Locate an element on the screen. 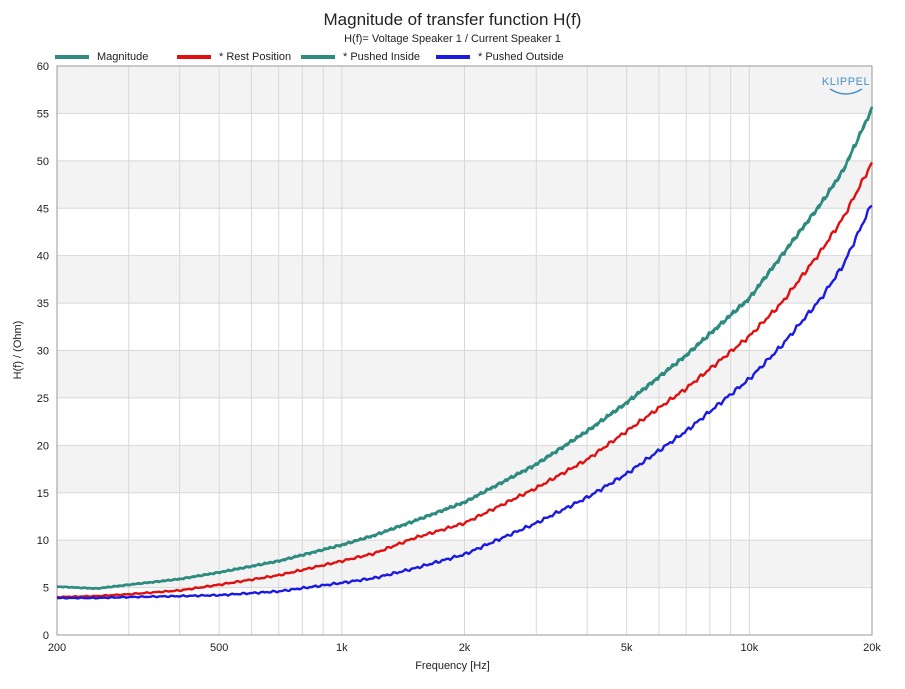 This screenshot has height=689, width=905. x-axis-label: Frequency [Hz] is located at coordinates (452, 666).